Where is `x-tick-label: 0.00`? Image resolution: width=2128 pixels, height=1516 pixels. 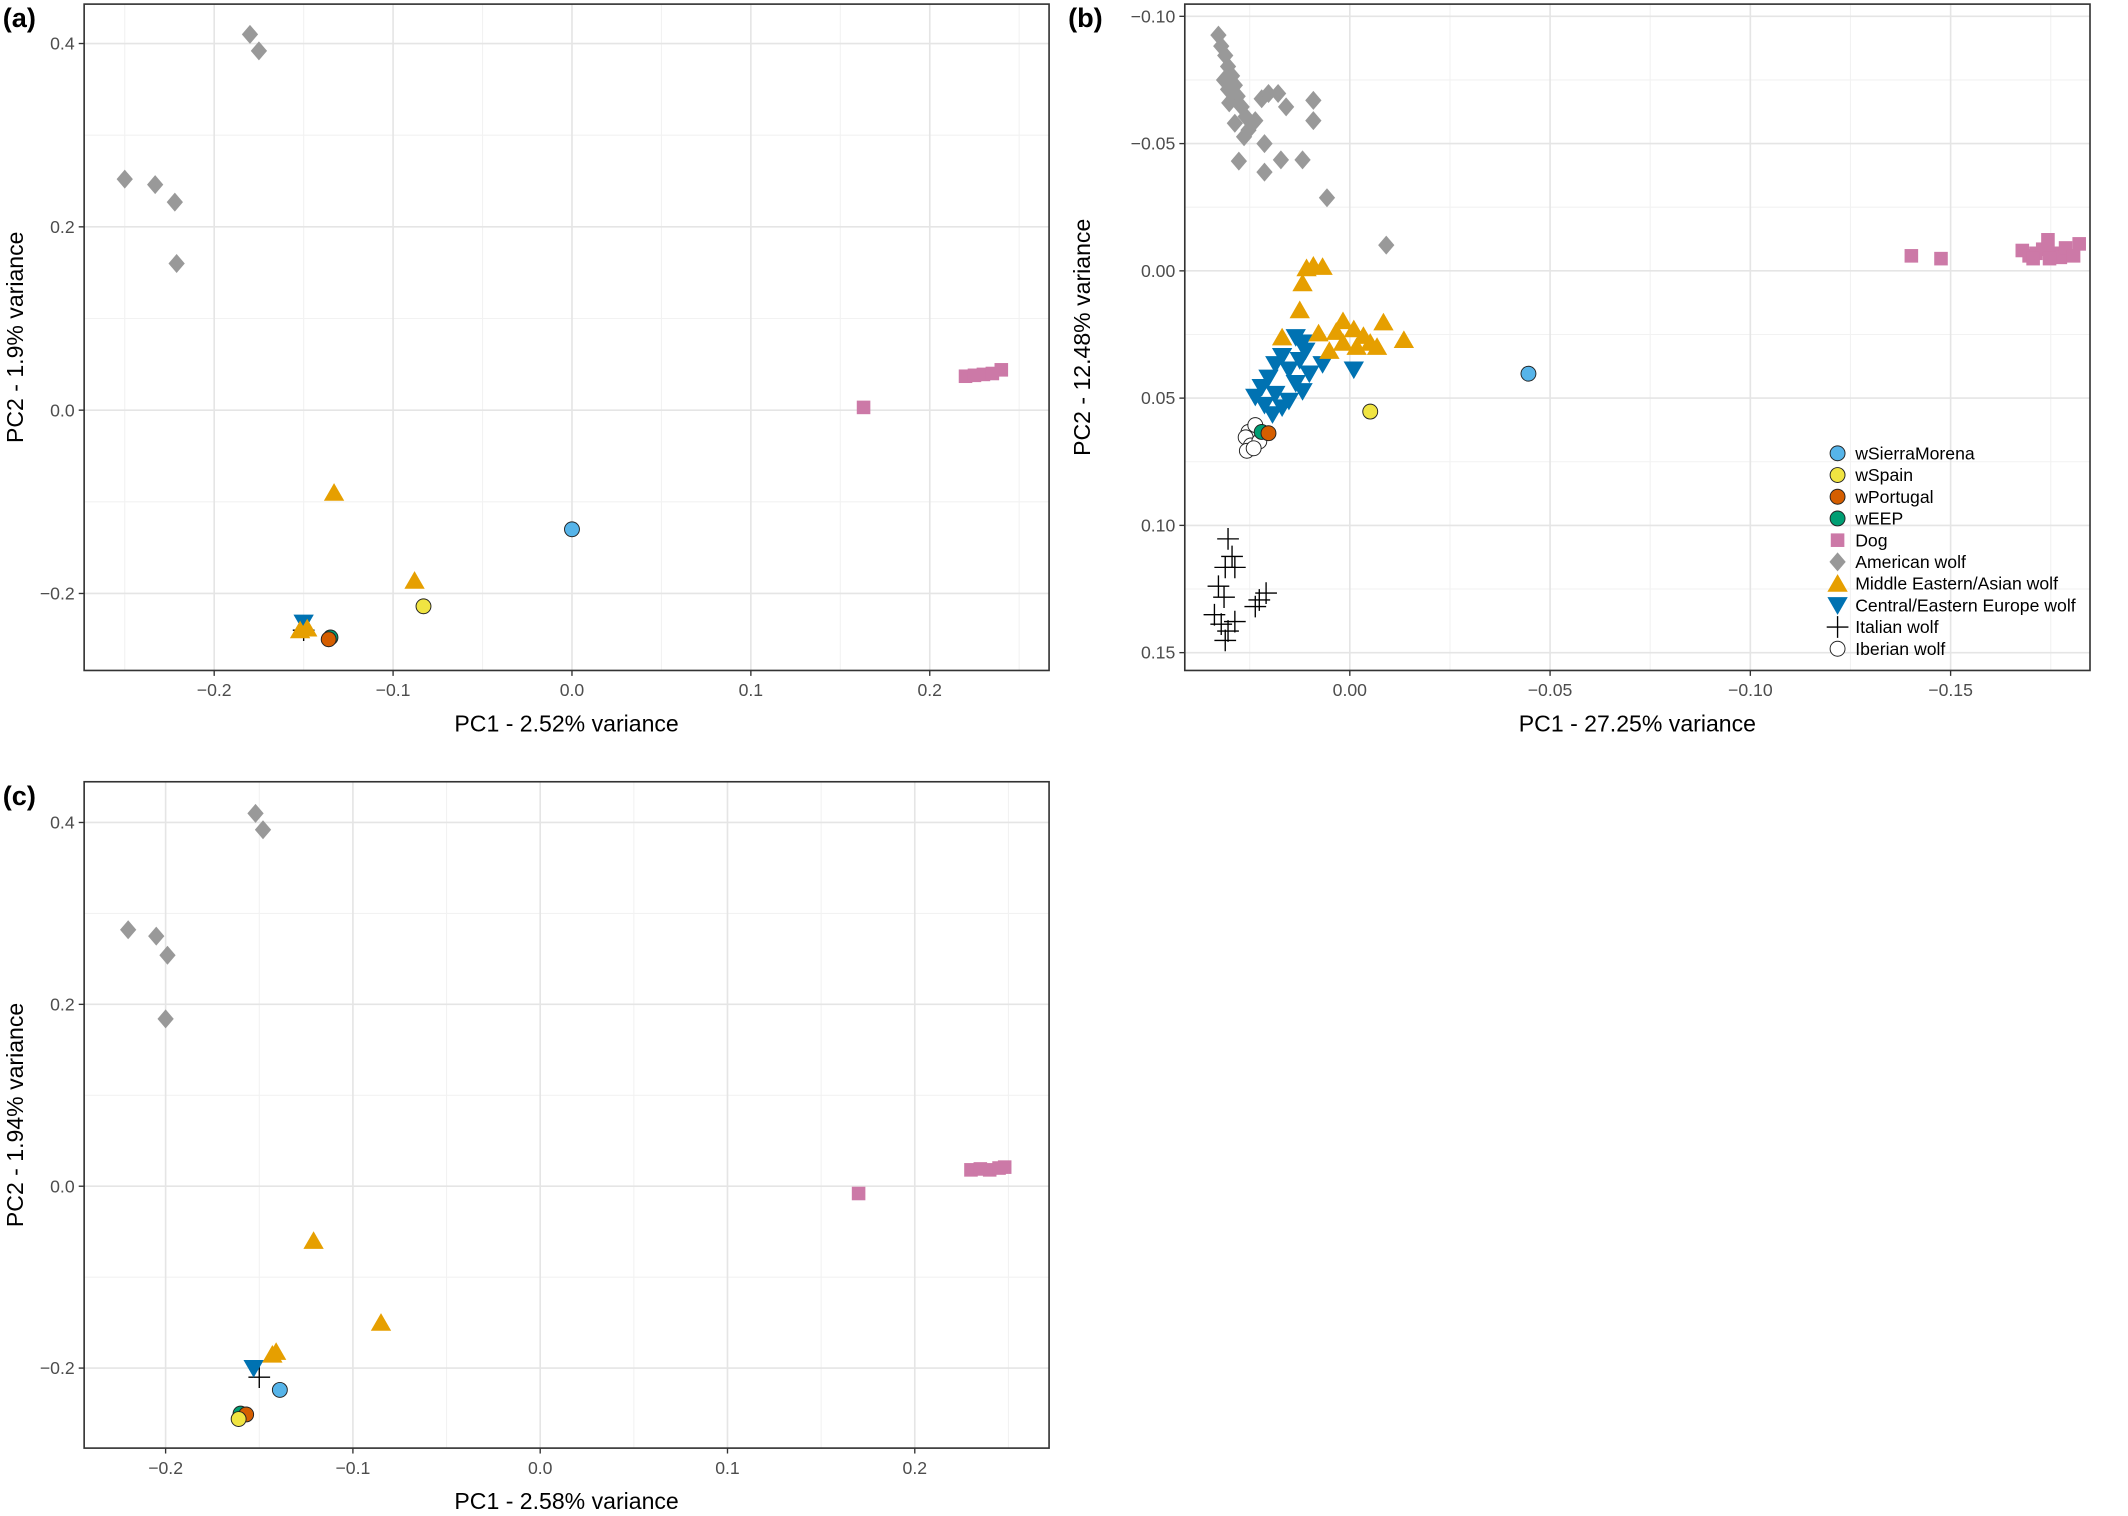
x-tick-label: 0.00 is located at coordinates (1350, 690).